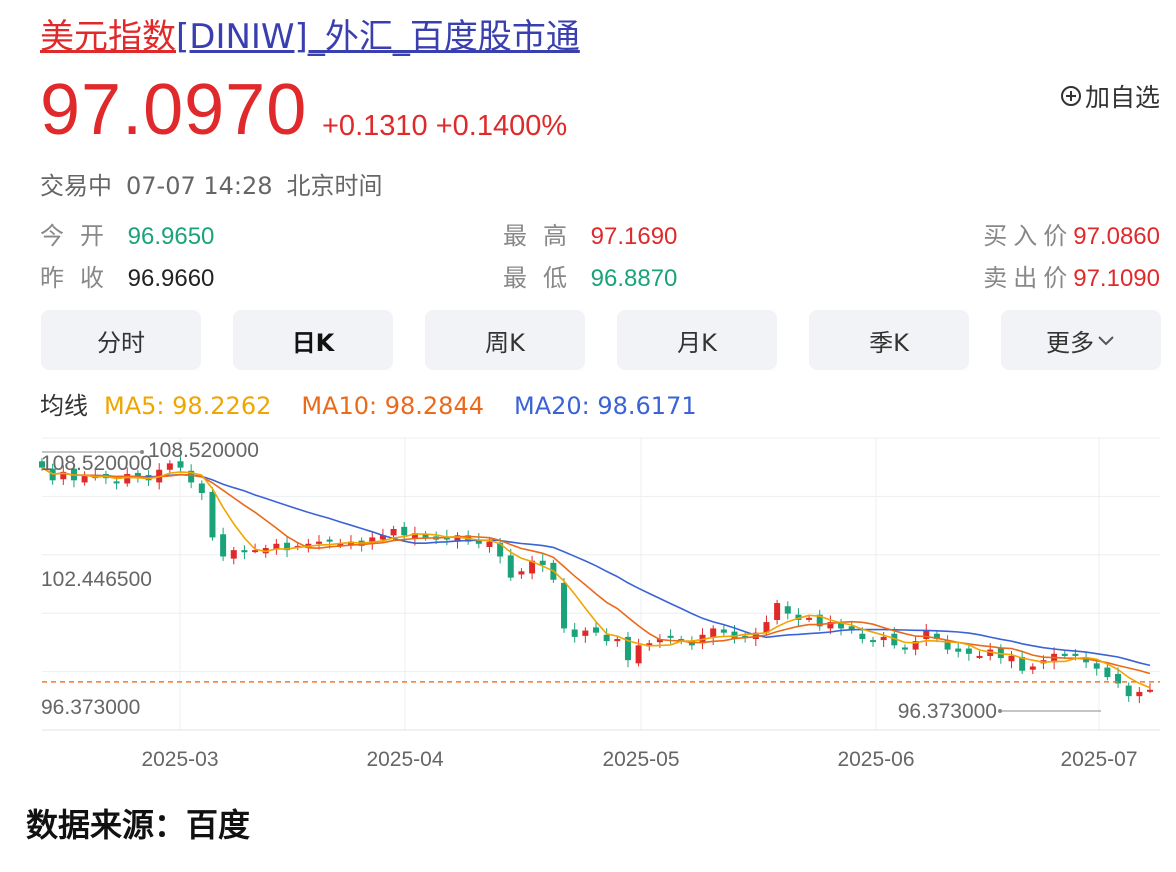 The height and width of the screenshot is (872, 1176). I want to click on chevron-down-icon, so click(1106, 341).